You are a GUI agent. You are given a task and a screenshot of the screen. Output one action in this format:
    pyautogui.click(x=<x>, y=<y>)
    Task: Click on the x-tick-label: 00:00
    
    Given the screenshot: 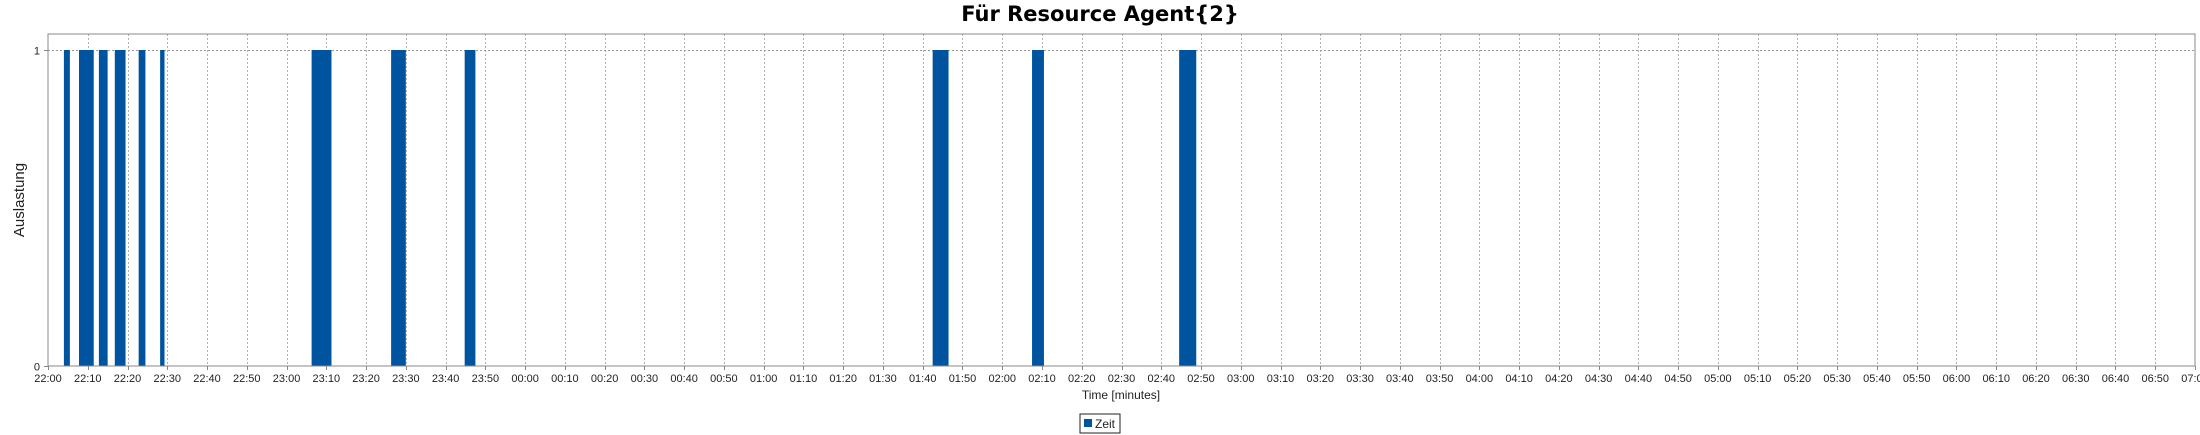 What is the action you would take?
    pyautogui.click(x=525, y=379)
    